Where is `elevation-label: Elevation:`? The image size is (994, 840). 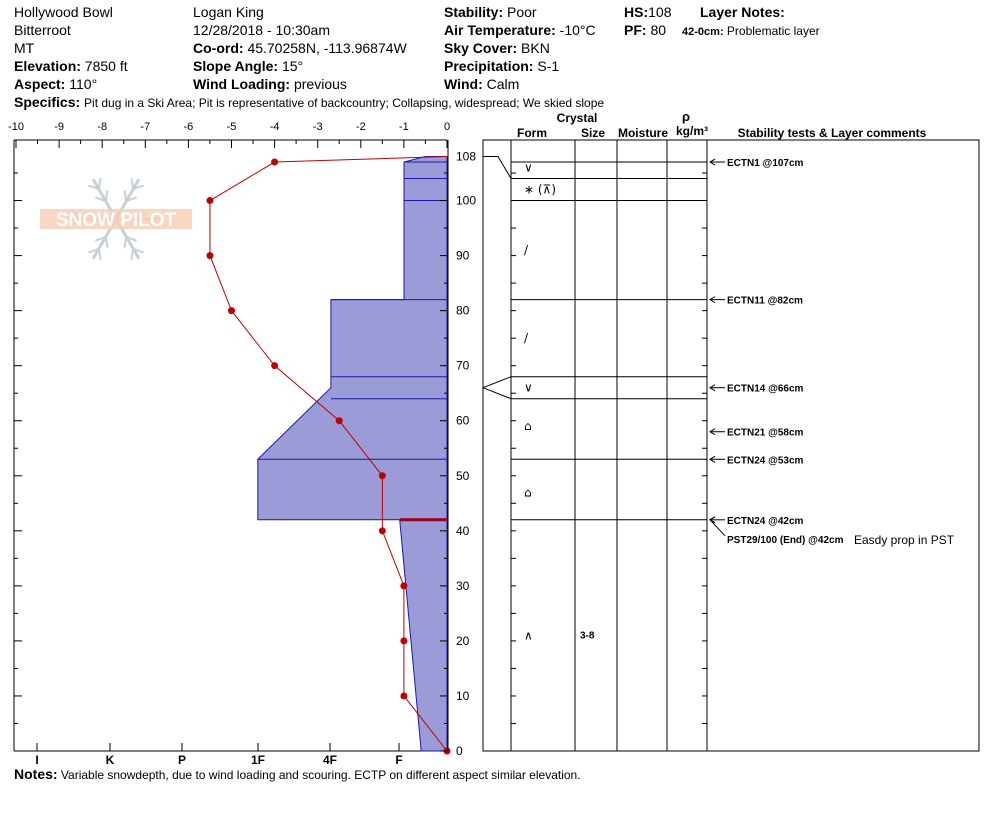
elevation-label: Elevation: is located at coordinates (47, 66).